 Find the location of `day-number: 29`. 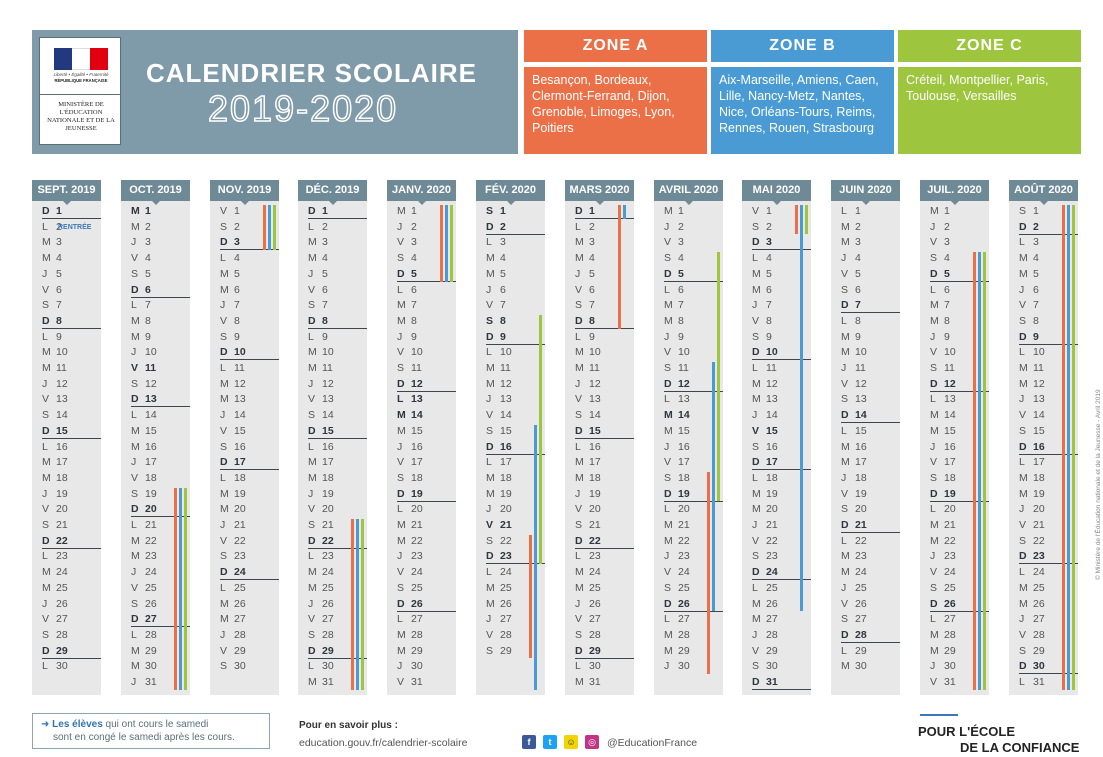

day-number: 29 is located at coordinates (950, 650).